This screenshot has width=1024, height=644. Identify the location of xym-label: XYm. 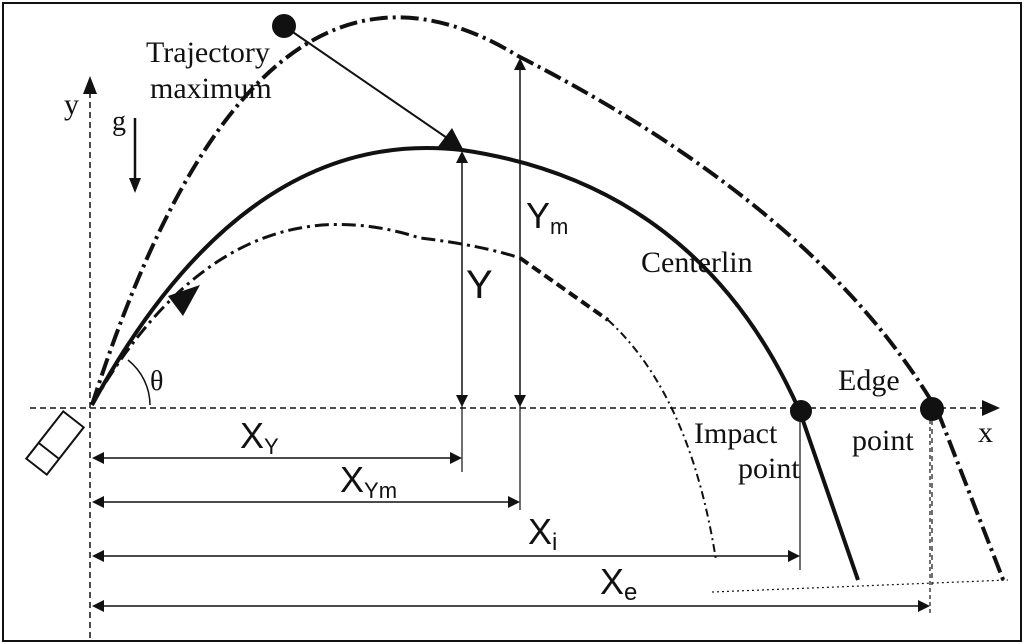
(368, 481).